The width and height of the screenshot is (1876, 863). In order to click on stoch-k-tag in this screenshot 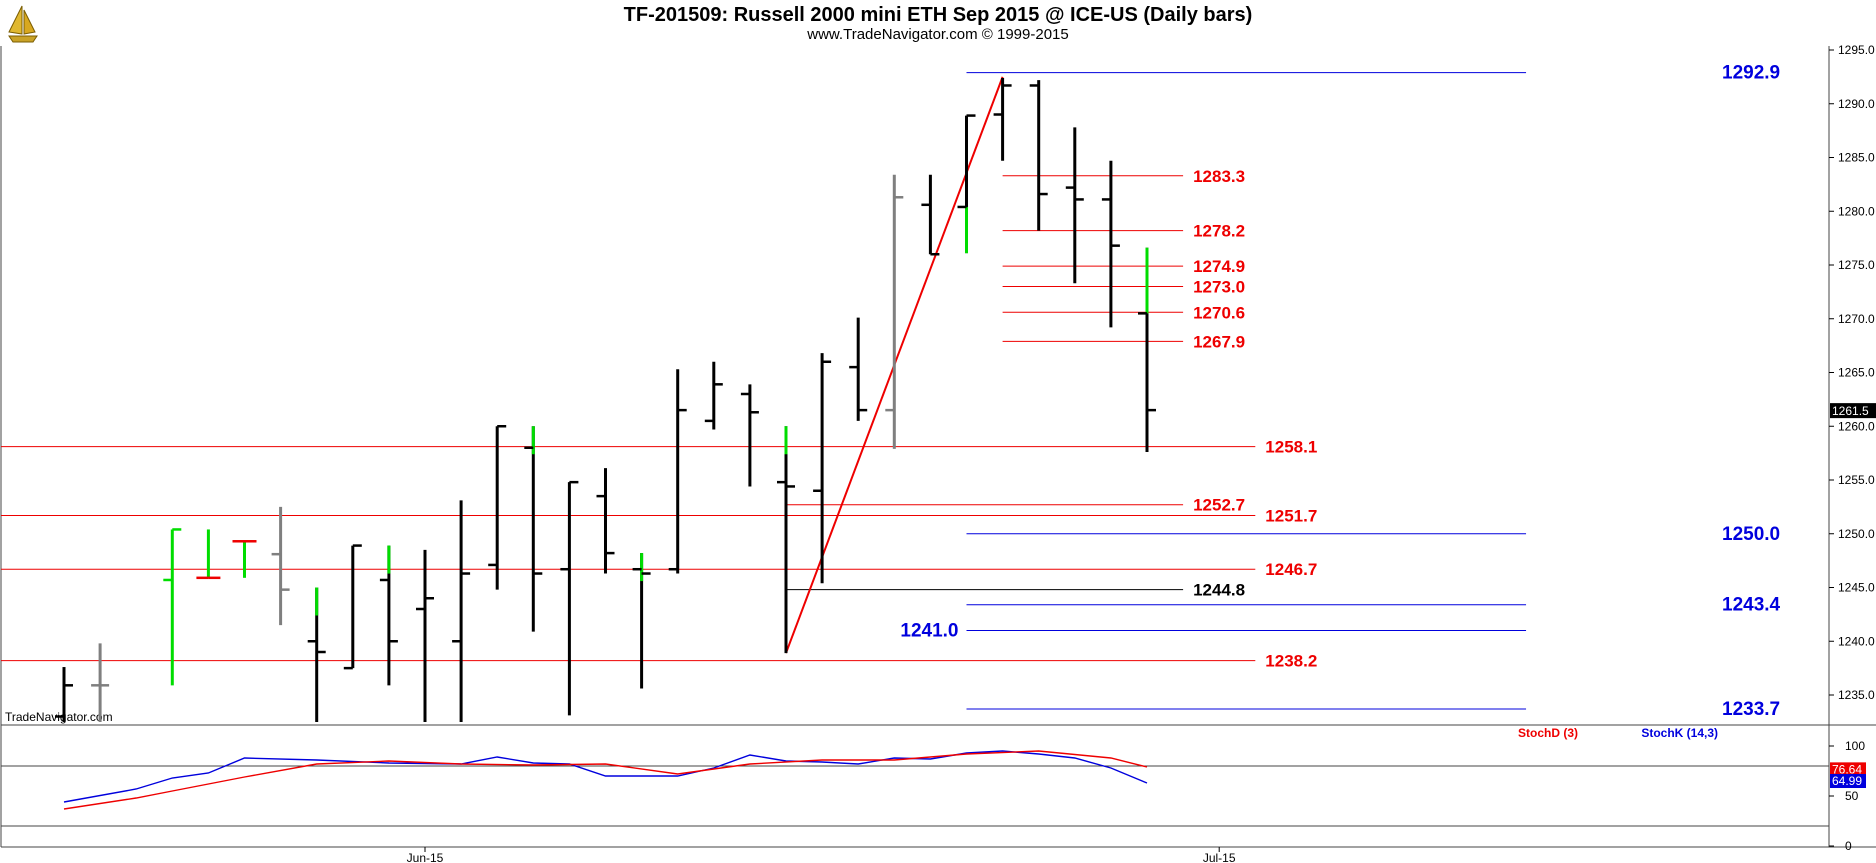, I will do `click(1848, 781)`.